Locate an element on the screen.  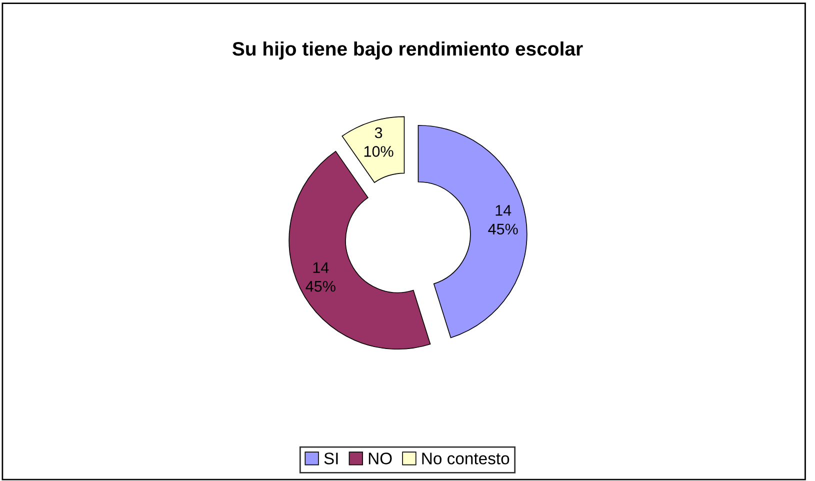
legend-label: NO is located at coordinates (380, 458).